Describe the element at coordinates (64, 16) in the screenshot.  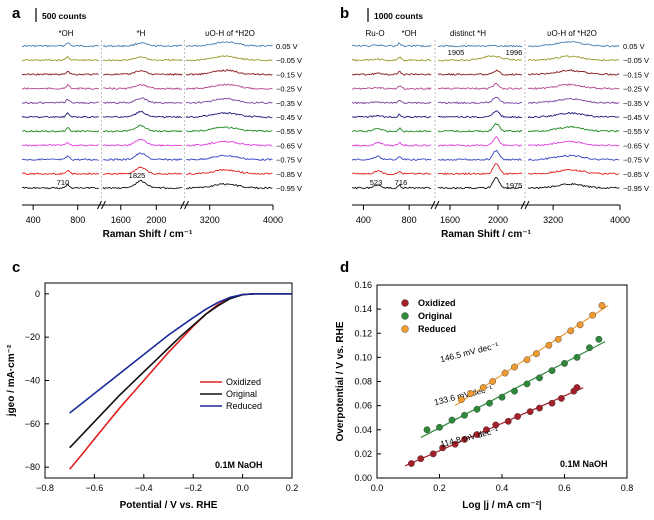
I see `scale-bar-label: 500 counts` at that location.